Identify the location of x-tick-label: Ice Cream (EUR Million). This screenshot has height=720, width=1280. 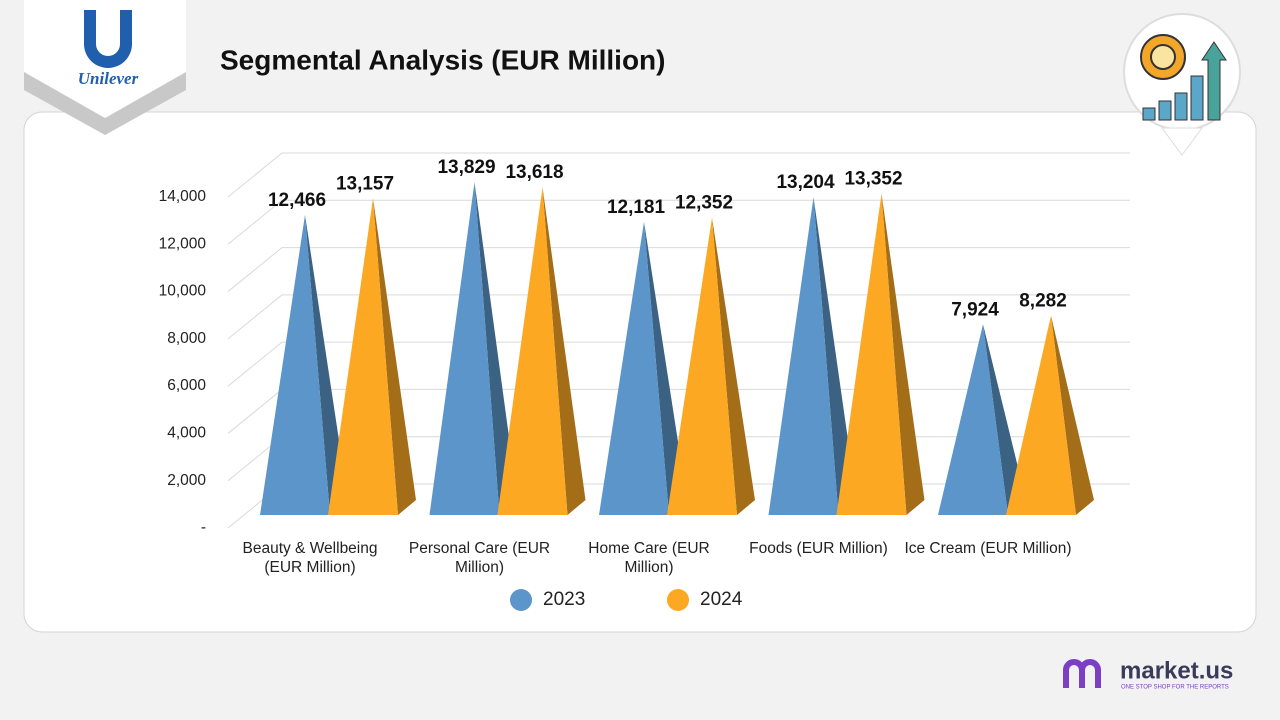
(988, 548).